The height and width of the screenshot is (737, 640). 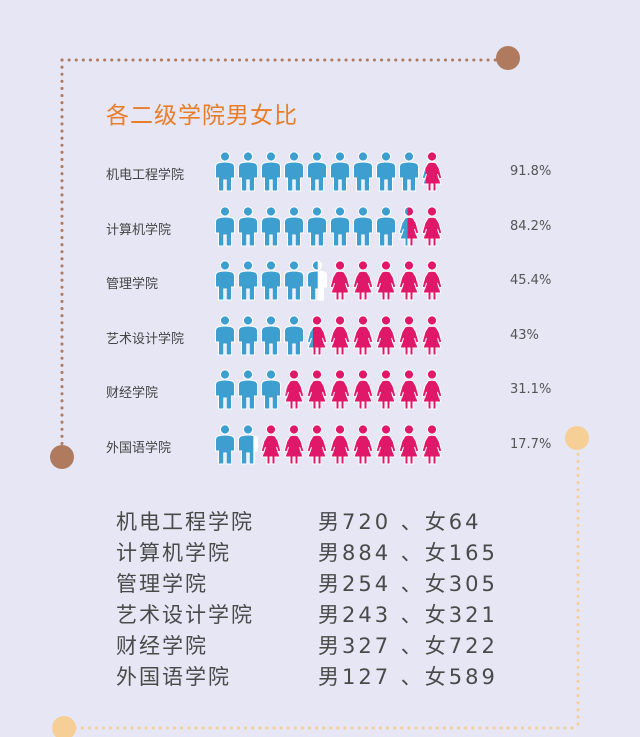 I want to click on stat-line: 计算机学院 男884 、女165, so click(x=336, y=552).